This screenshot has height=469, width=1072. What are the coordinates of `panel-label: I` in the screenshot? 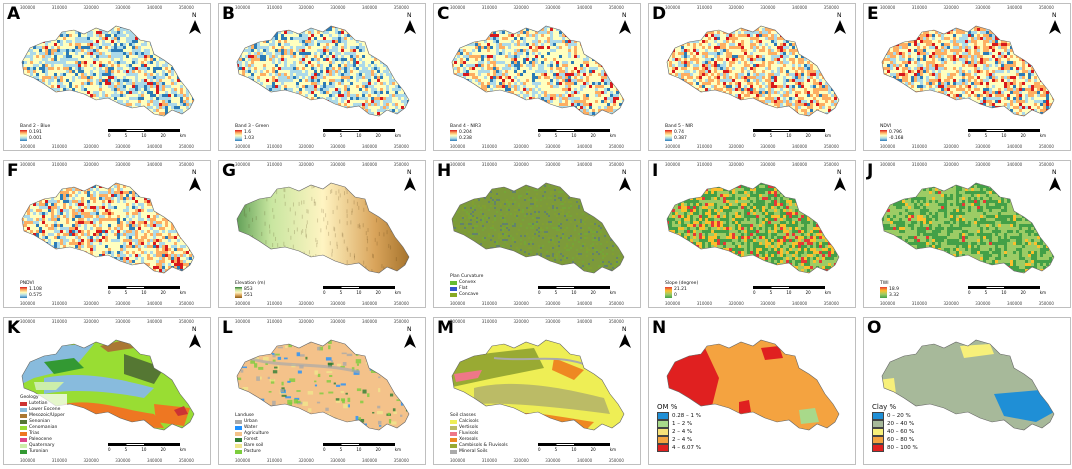 It's located at (655, 171).